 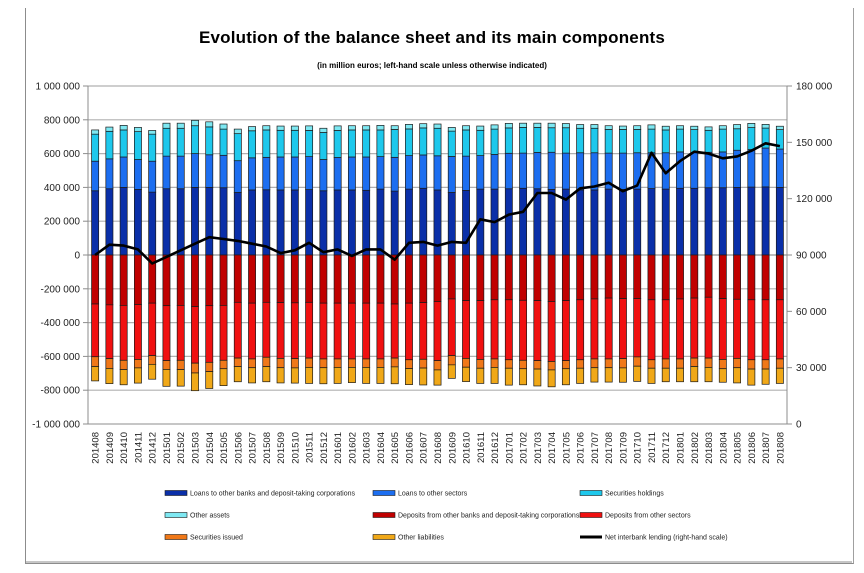 I want to click on left-tick-label: -800 000, so click(x=61, y=391).